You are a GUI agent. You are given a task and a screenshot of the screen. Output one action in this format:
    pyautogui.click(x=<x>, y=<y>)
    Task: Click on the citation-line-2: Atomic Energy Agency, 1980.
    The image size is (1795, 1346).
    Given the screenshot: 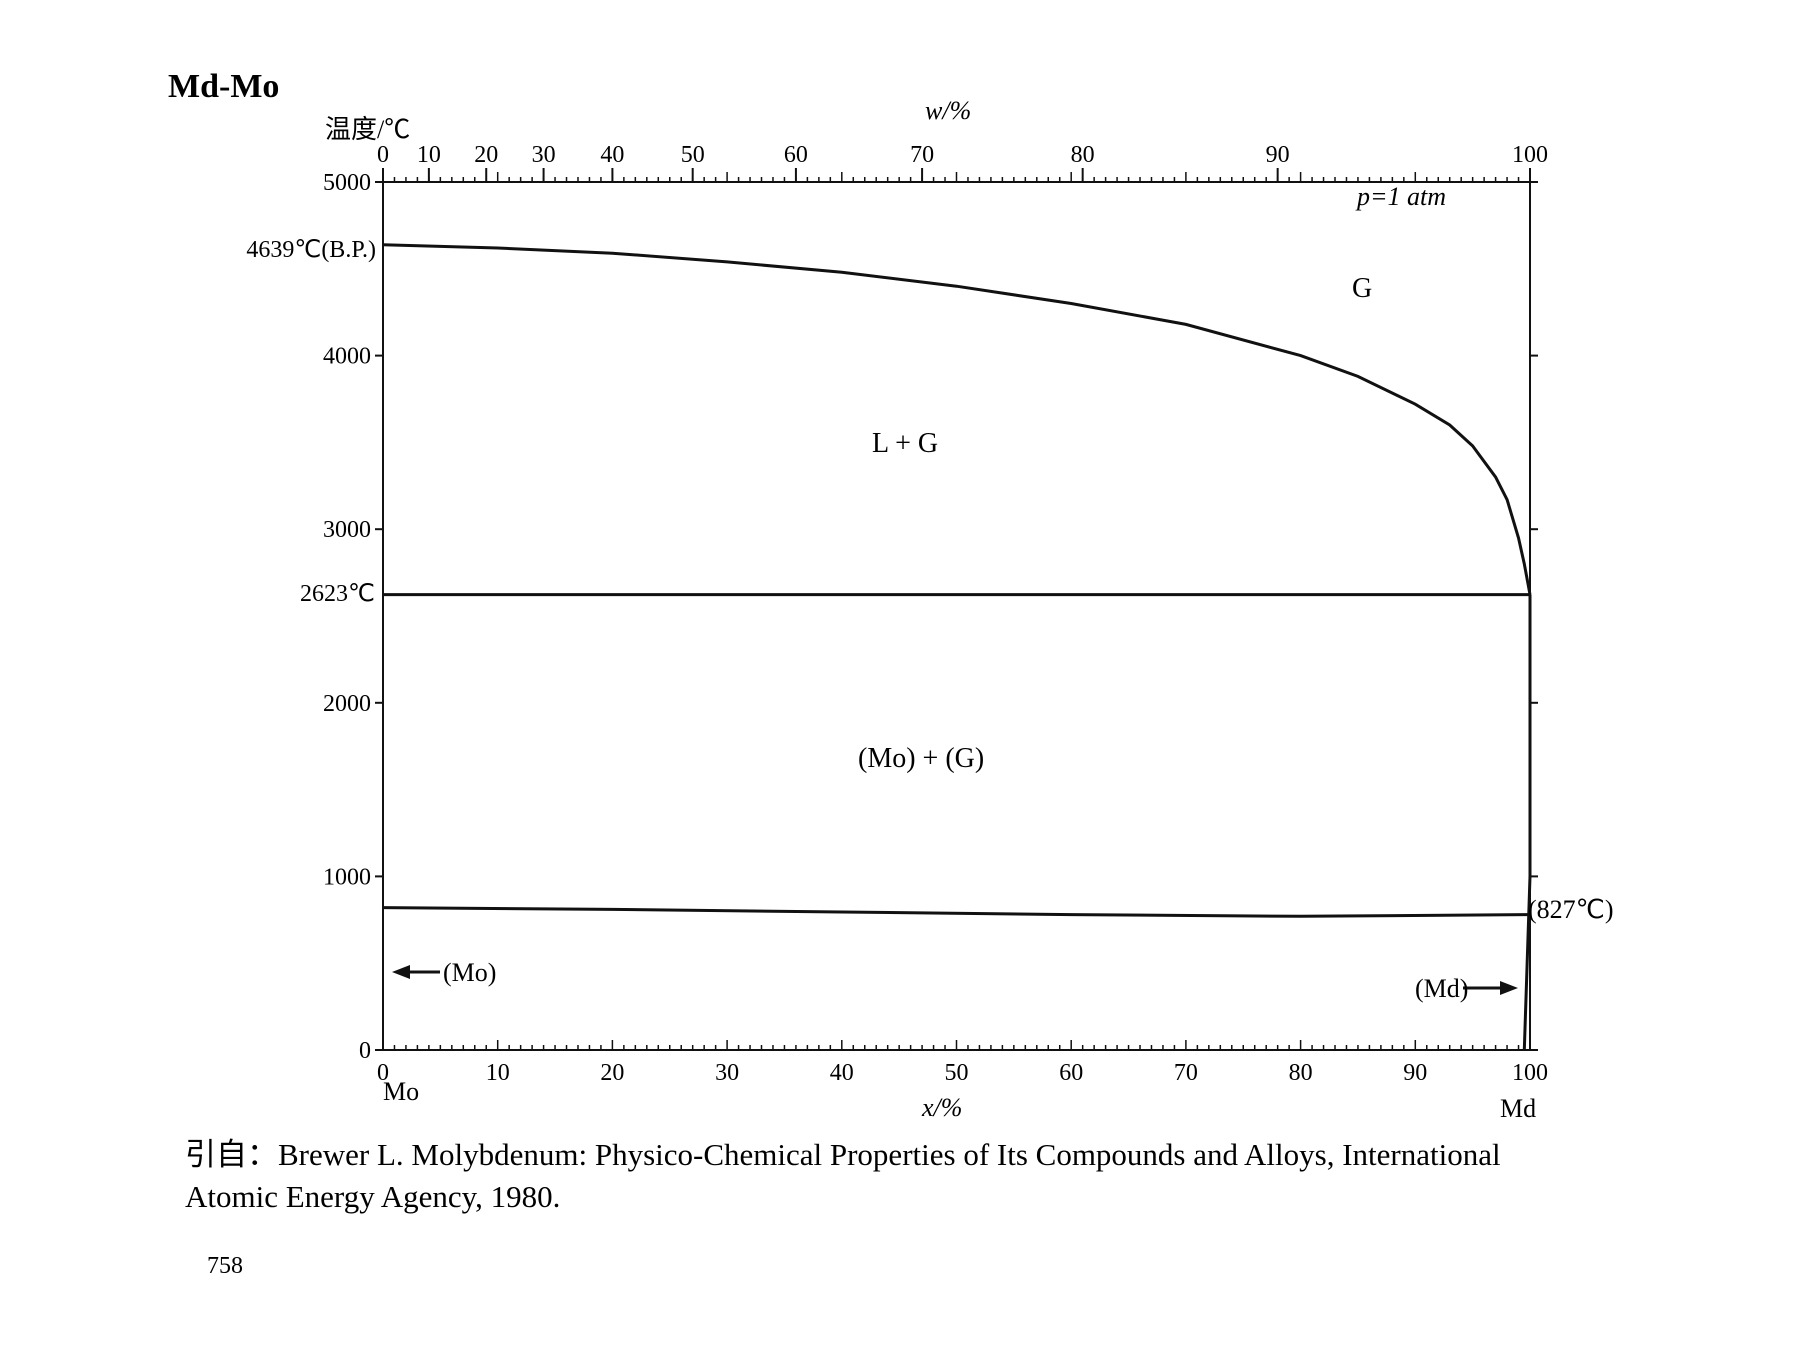 What is the action you would take?
    pyautogui.click(x=372, y=1196)
    